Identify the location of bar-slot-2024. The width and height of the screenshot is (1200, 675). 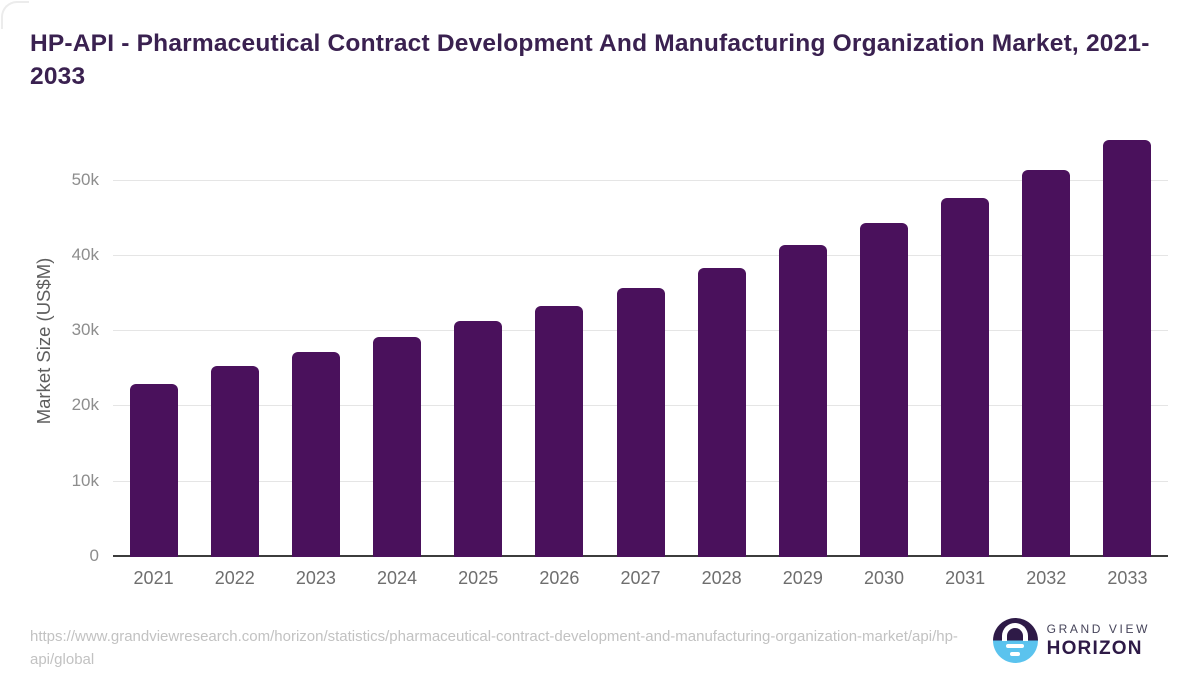
(396, 341).